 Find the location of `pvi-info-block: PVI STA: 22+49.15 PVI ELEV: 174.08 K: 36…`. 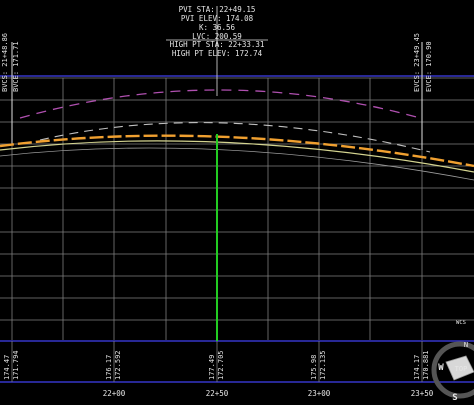

pvi-info-block: PVI STA: 22+49.15 PVI ELEV: 174.08 K: 36… is located at coordinates (217, 31).